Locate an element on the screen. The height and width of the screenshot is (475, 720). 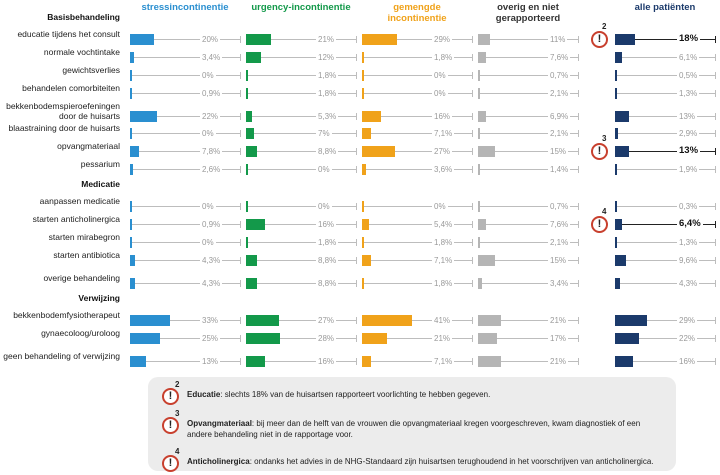
series-title: urgency-incontinentie is located at coordinates (301, 7).